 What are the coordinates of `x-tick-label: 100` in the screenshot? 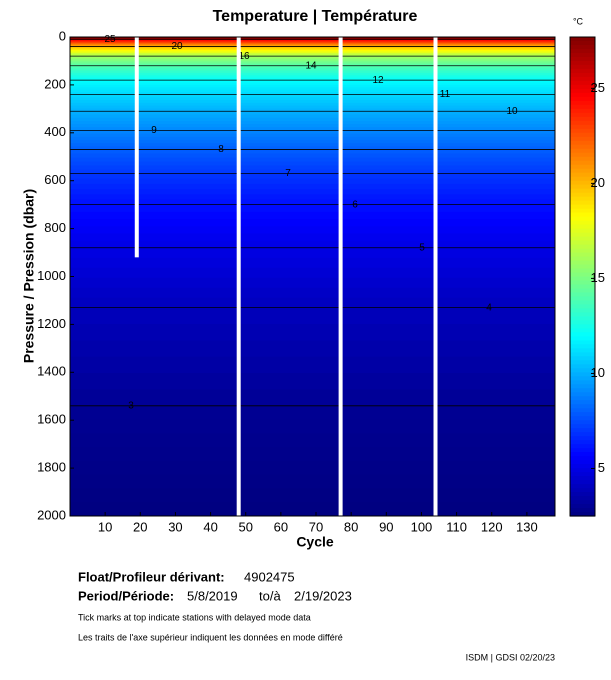 It's located at (422, 526).